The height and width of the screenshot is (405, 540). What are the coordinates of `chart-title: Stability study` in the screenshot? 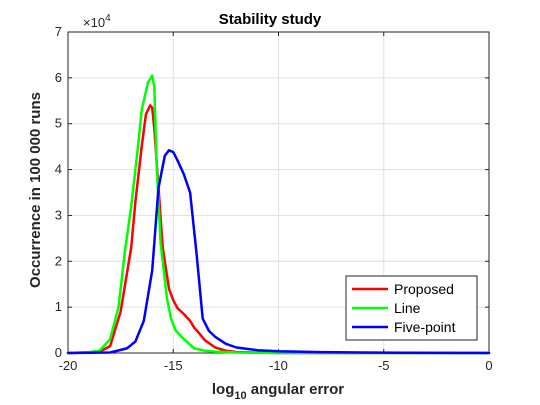 It's located at (270, 19).